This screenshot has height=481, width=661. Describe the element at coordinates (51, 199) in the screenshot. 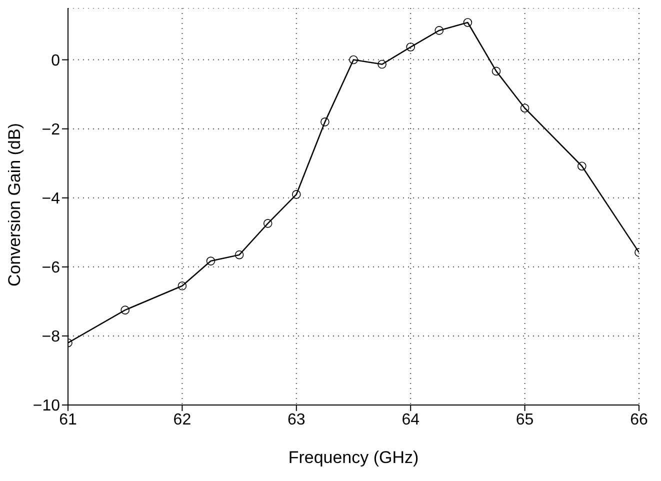

I see `y-tick-label: −4` at that location.